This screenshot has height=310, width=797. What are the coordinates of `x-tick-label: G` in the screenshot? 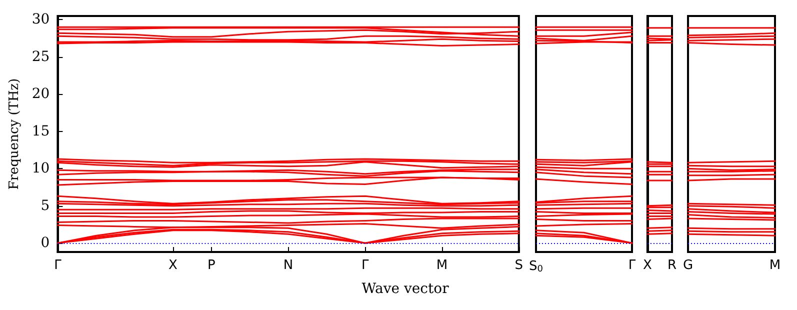 It's located at (688, 265).